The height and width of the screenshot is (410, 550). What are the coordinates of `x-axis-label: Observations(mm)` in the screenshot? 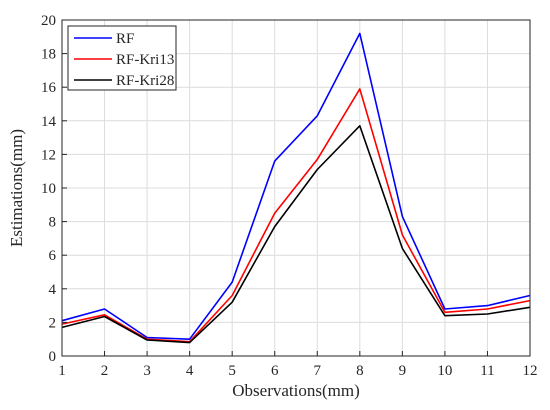 It's located at (295, 390).